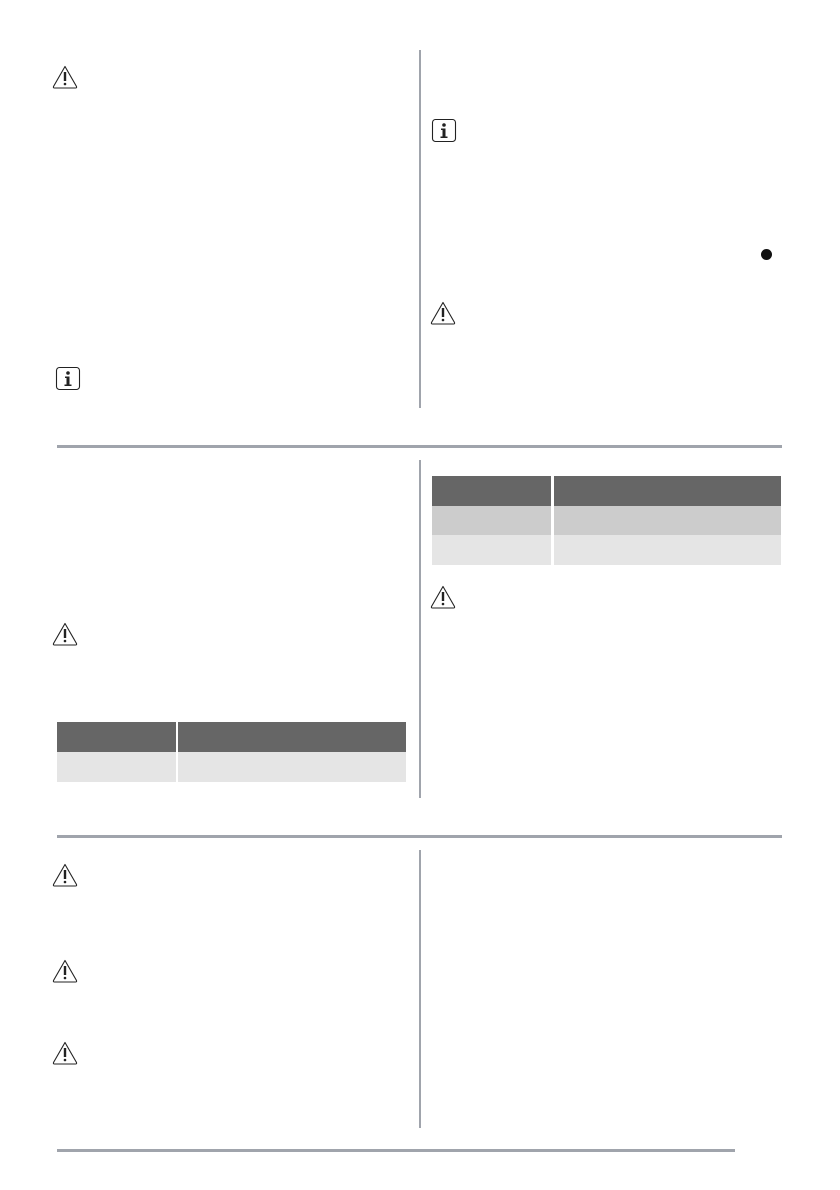 The image size is (840, 1190). I want to click on bullet-dot-icon, so click(766, 254).